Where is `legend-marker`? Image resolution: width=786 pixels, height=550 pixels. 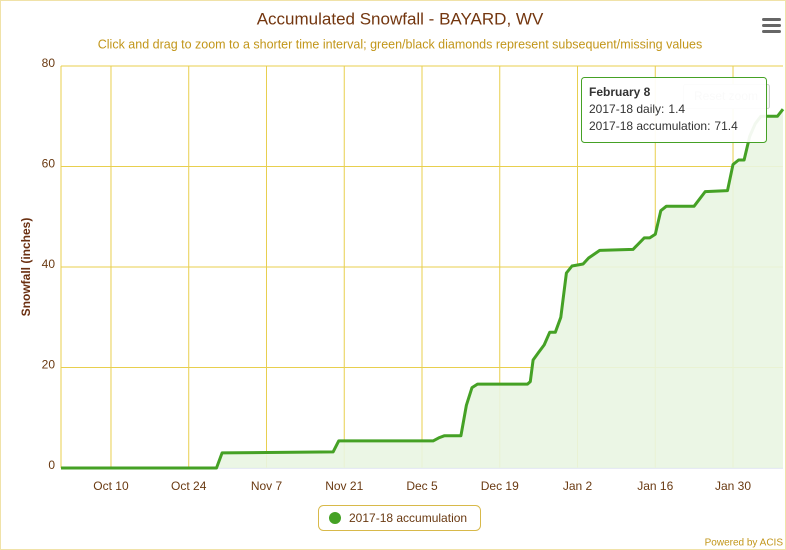 legend-marker is located at coordinates (335, 518).